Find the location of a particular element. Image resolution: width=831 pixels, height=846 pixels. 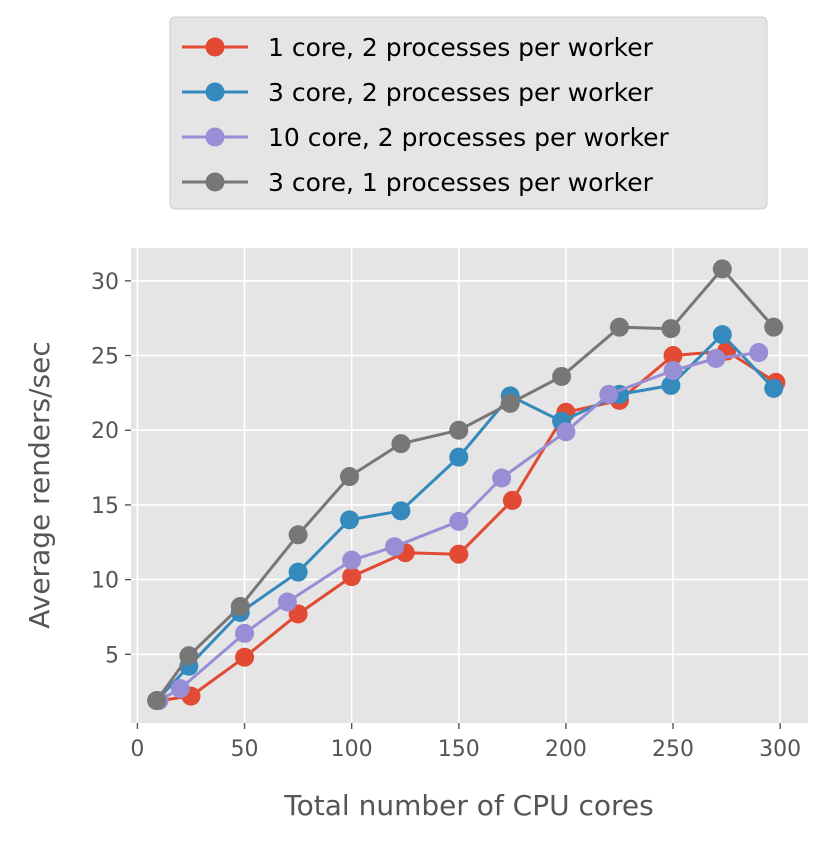

legend-label: 3 core, 1 processes per worker is located at coordinates (461, 182).